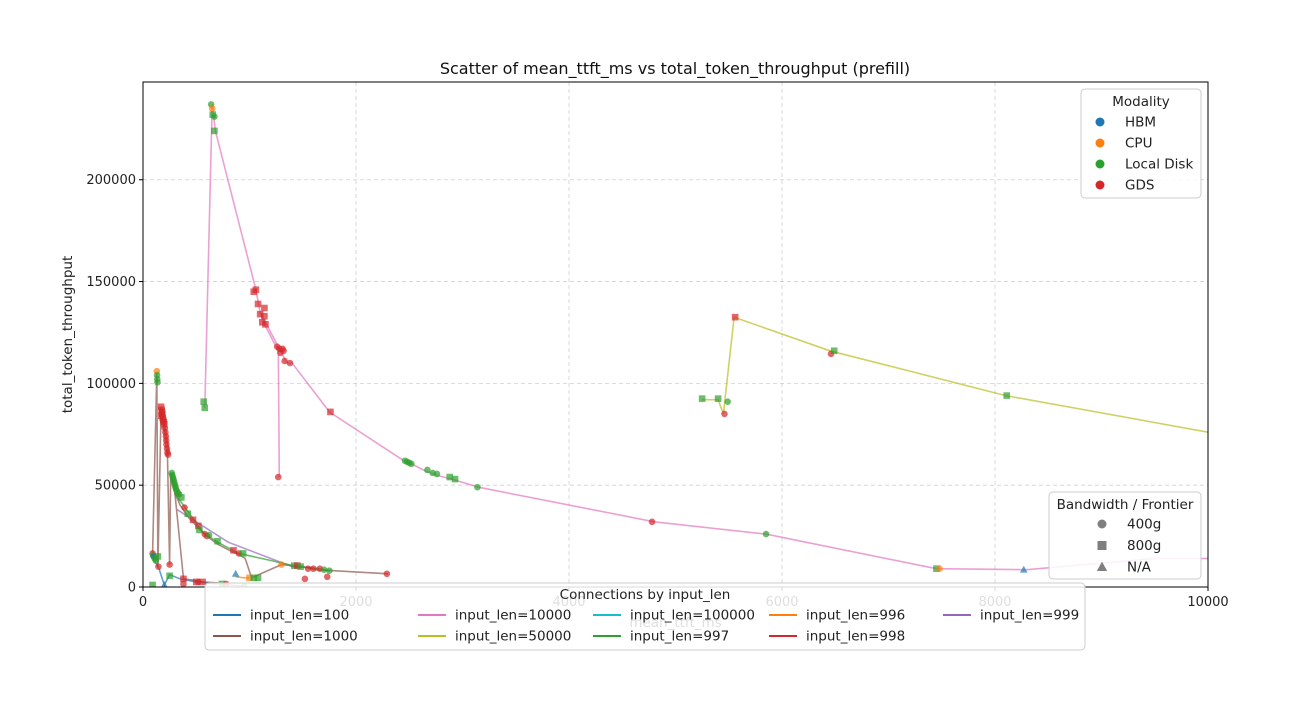 Image resolution: width=1289 pixels, height=710 pixels. What do you see at coordinates (111, 180) in the screenshot?
I see `y-tick-label: 200000` at bounding box center [111, 180].